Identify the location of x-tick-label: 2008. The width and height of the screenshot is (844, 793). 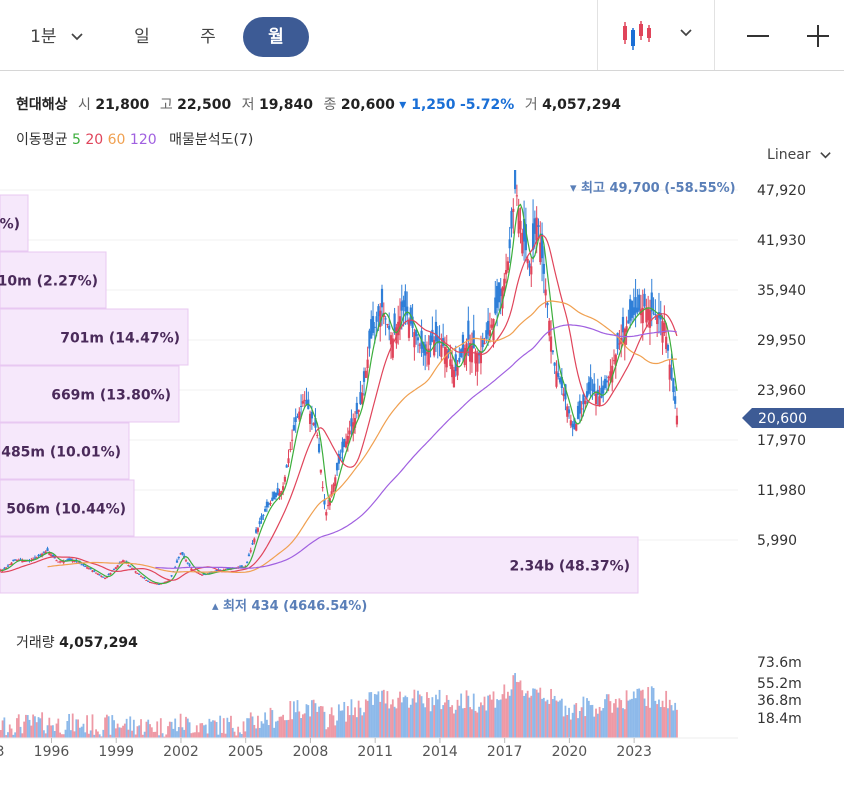
(311, 752).